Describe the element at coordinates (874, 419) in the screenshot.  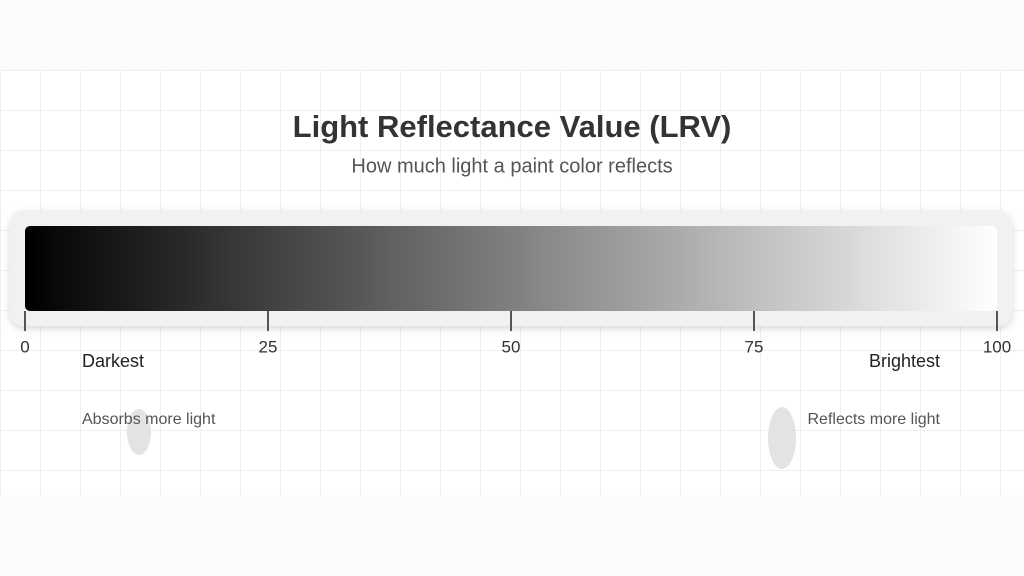
I see `high-note: Reflects more light` at that location.